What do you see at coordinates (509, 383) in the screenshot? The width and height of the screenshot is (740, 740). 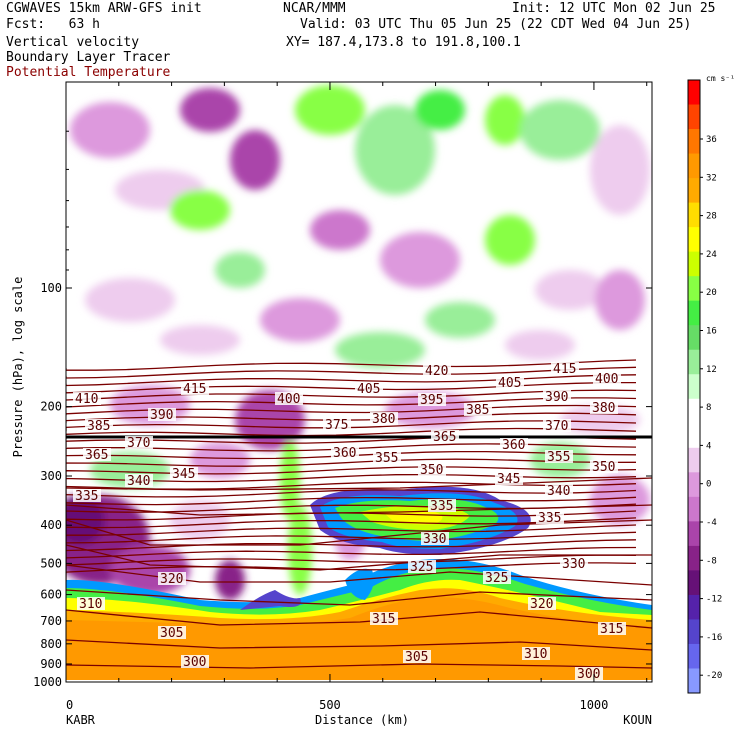 I see `isentrope-label: 405` at bounding box center [509, 383].